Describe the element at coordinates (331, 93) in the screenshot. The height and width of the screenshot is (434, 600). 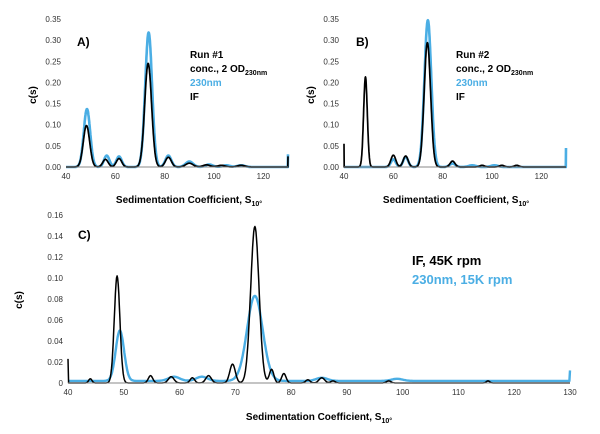
I see `y-ticks-b: 0.00 0.05 0.10 0.15 0.20 0.25 0.30 0.35` at that location.